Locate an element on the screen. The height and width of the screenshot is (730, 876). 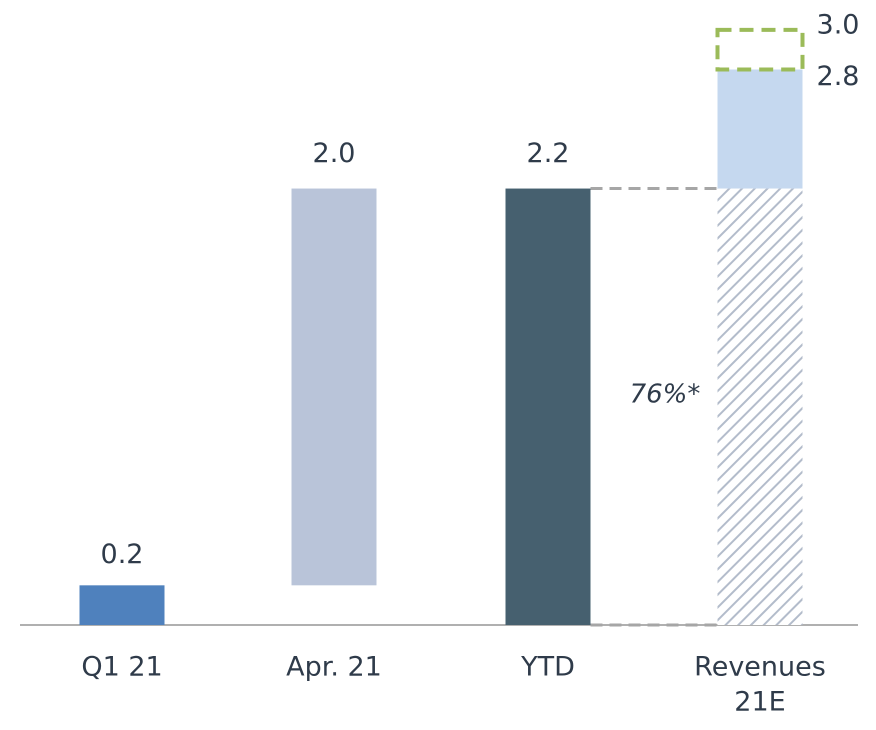
value-label: 0.2 is located at coordinates (122, 554).